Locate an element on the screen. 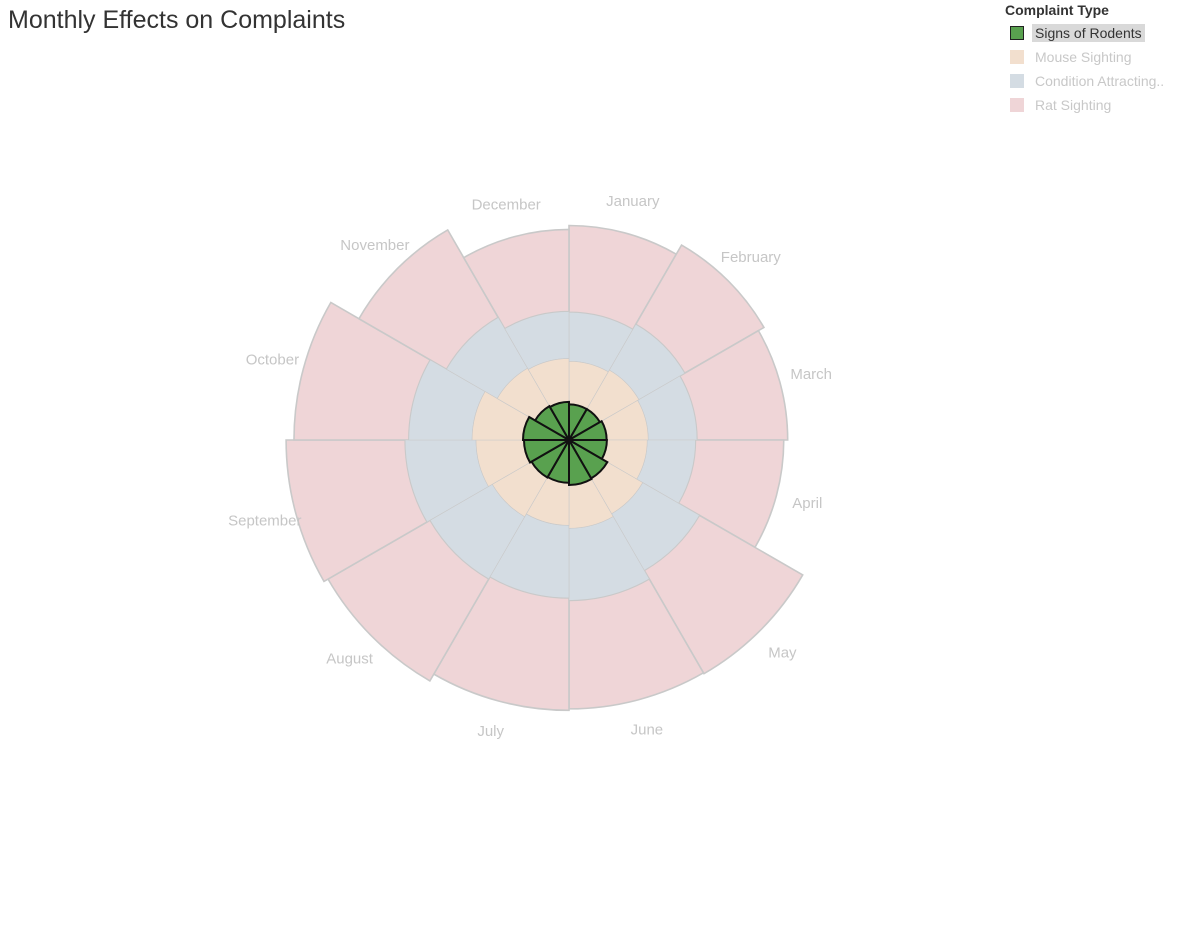 This screenshot has height=938, width=1200. month-label-january: January is located at coordinates (633, 201).